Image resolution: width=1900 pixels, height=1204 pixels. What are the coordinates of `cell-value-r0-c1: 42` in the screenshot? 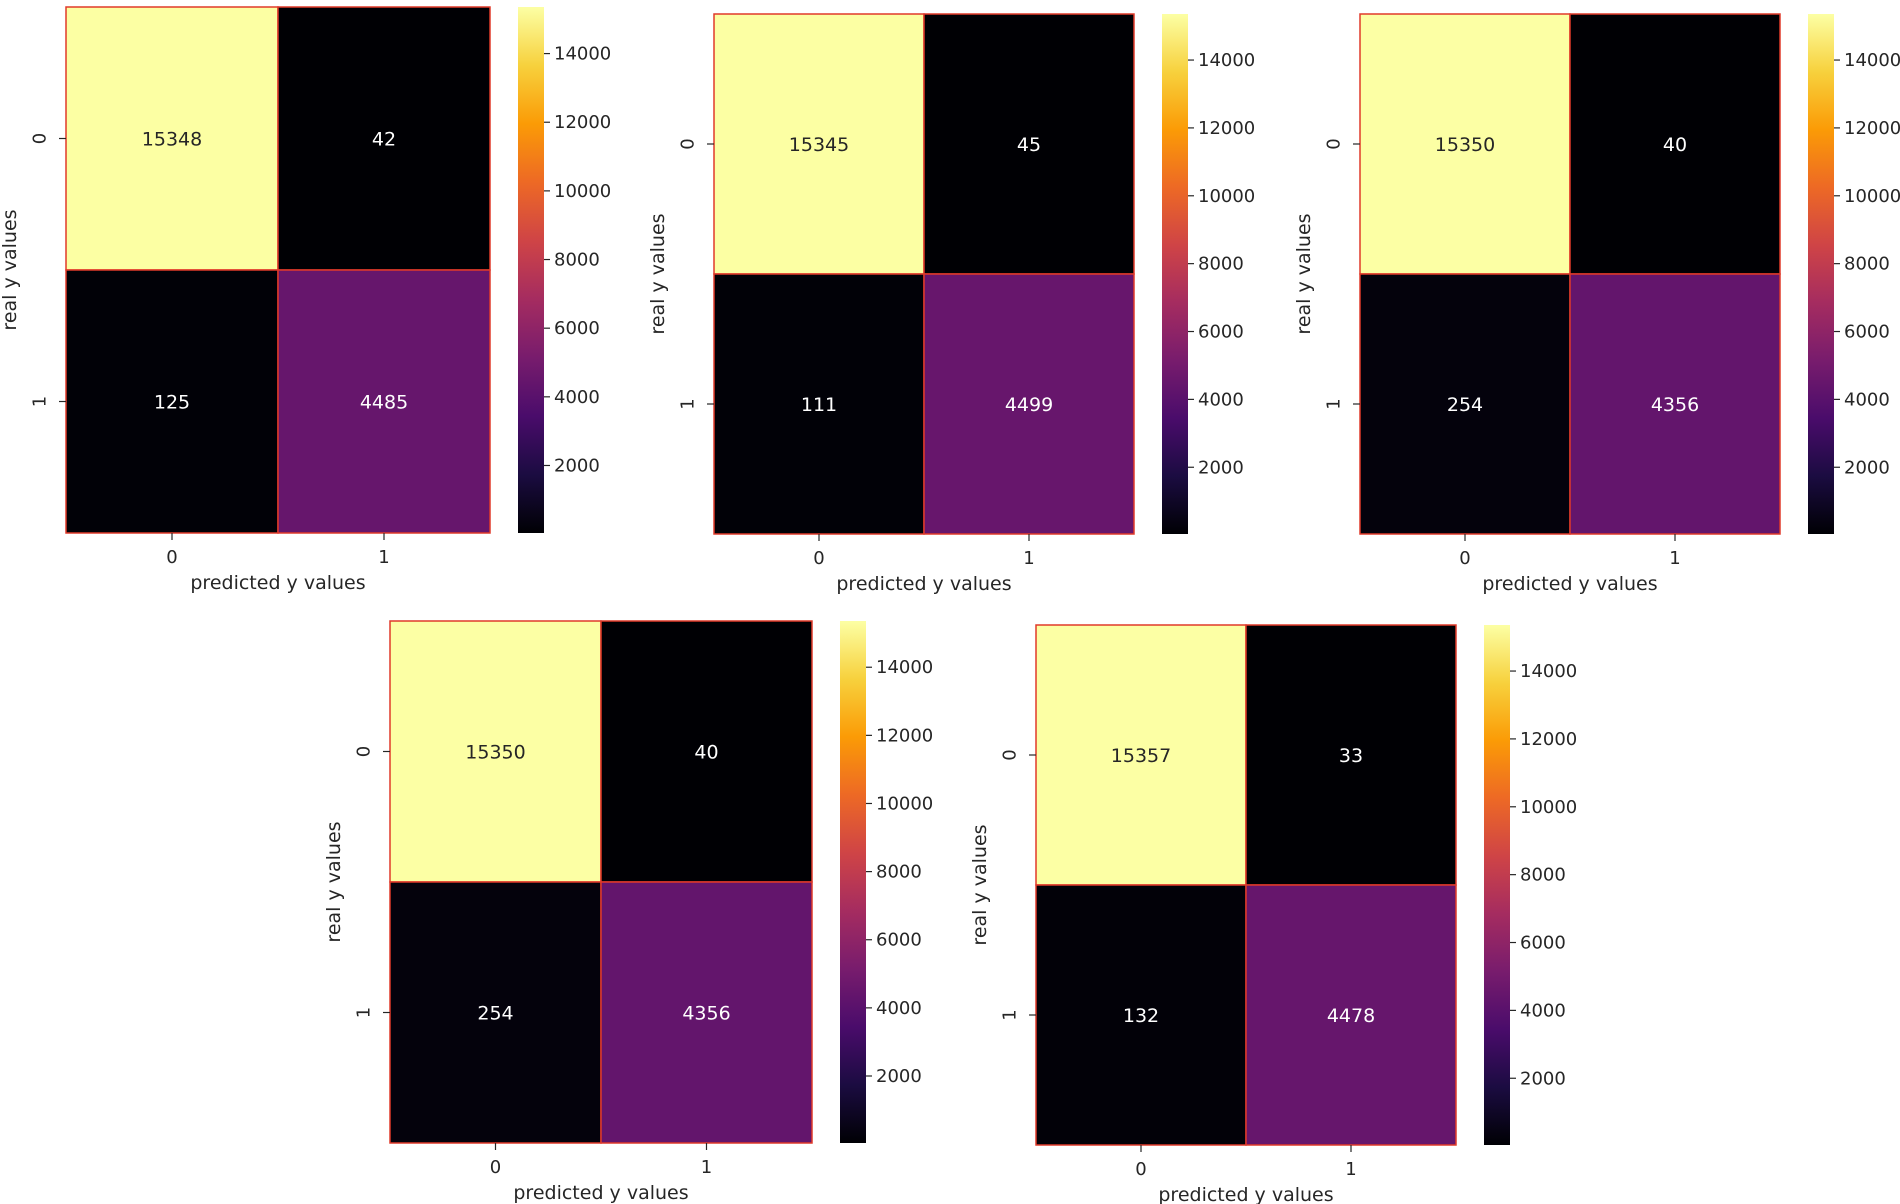 It's located at (384, 140).